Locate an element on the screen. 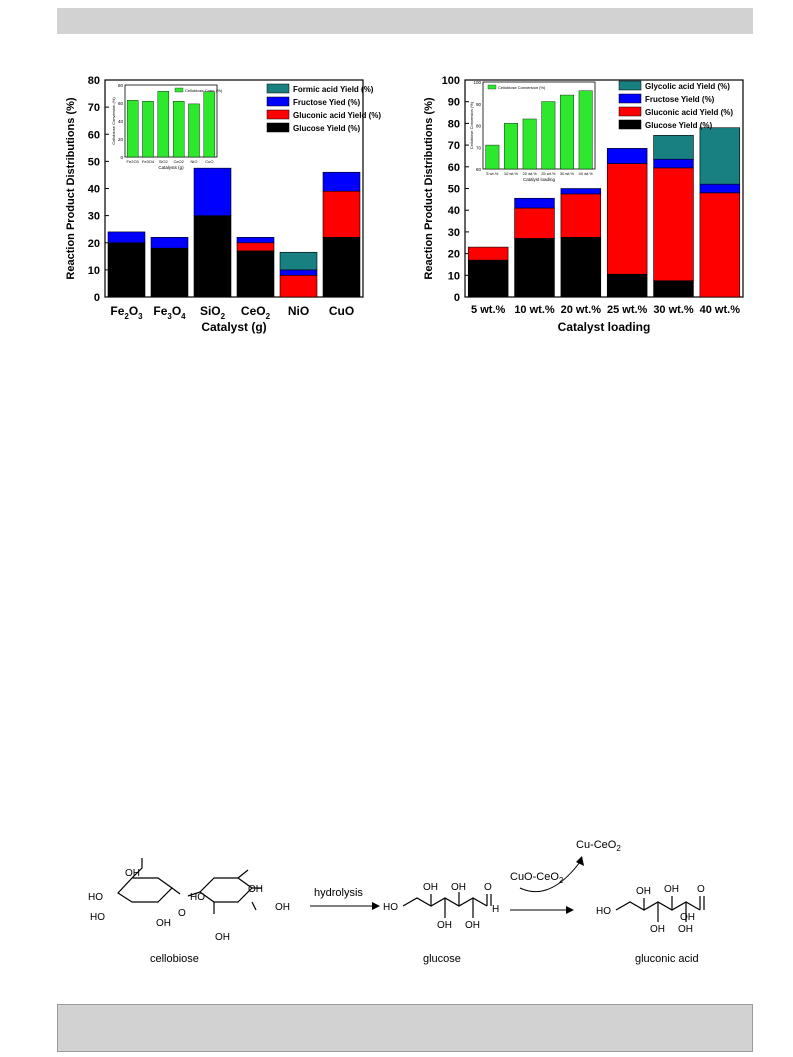 The image size is (793, 1057). inset-y-axis-label: Cellobiose Conversion (%) is located at coordinates (471, 125).